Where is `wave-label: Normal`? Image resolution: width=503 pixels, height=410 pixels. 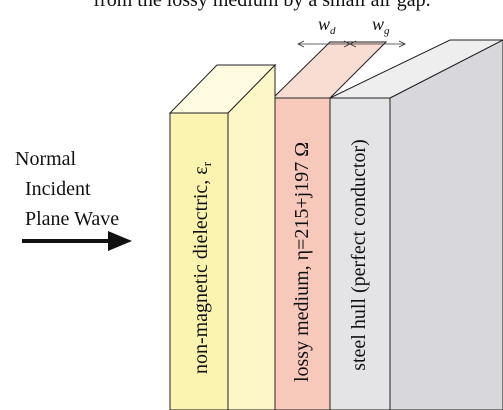
wave-label: Normal is located at coordinates (46, 159).